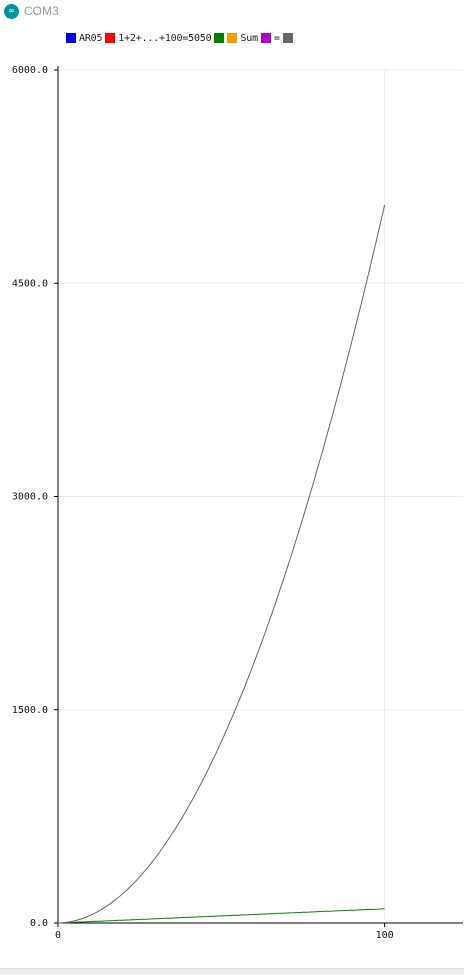 The width and height of the screenshot is (464, 975). What do you see at coordinates (39, 923) in the screenshot?
I see `y-tick-label: 0.0` at bounding box center [39, 923].